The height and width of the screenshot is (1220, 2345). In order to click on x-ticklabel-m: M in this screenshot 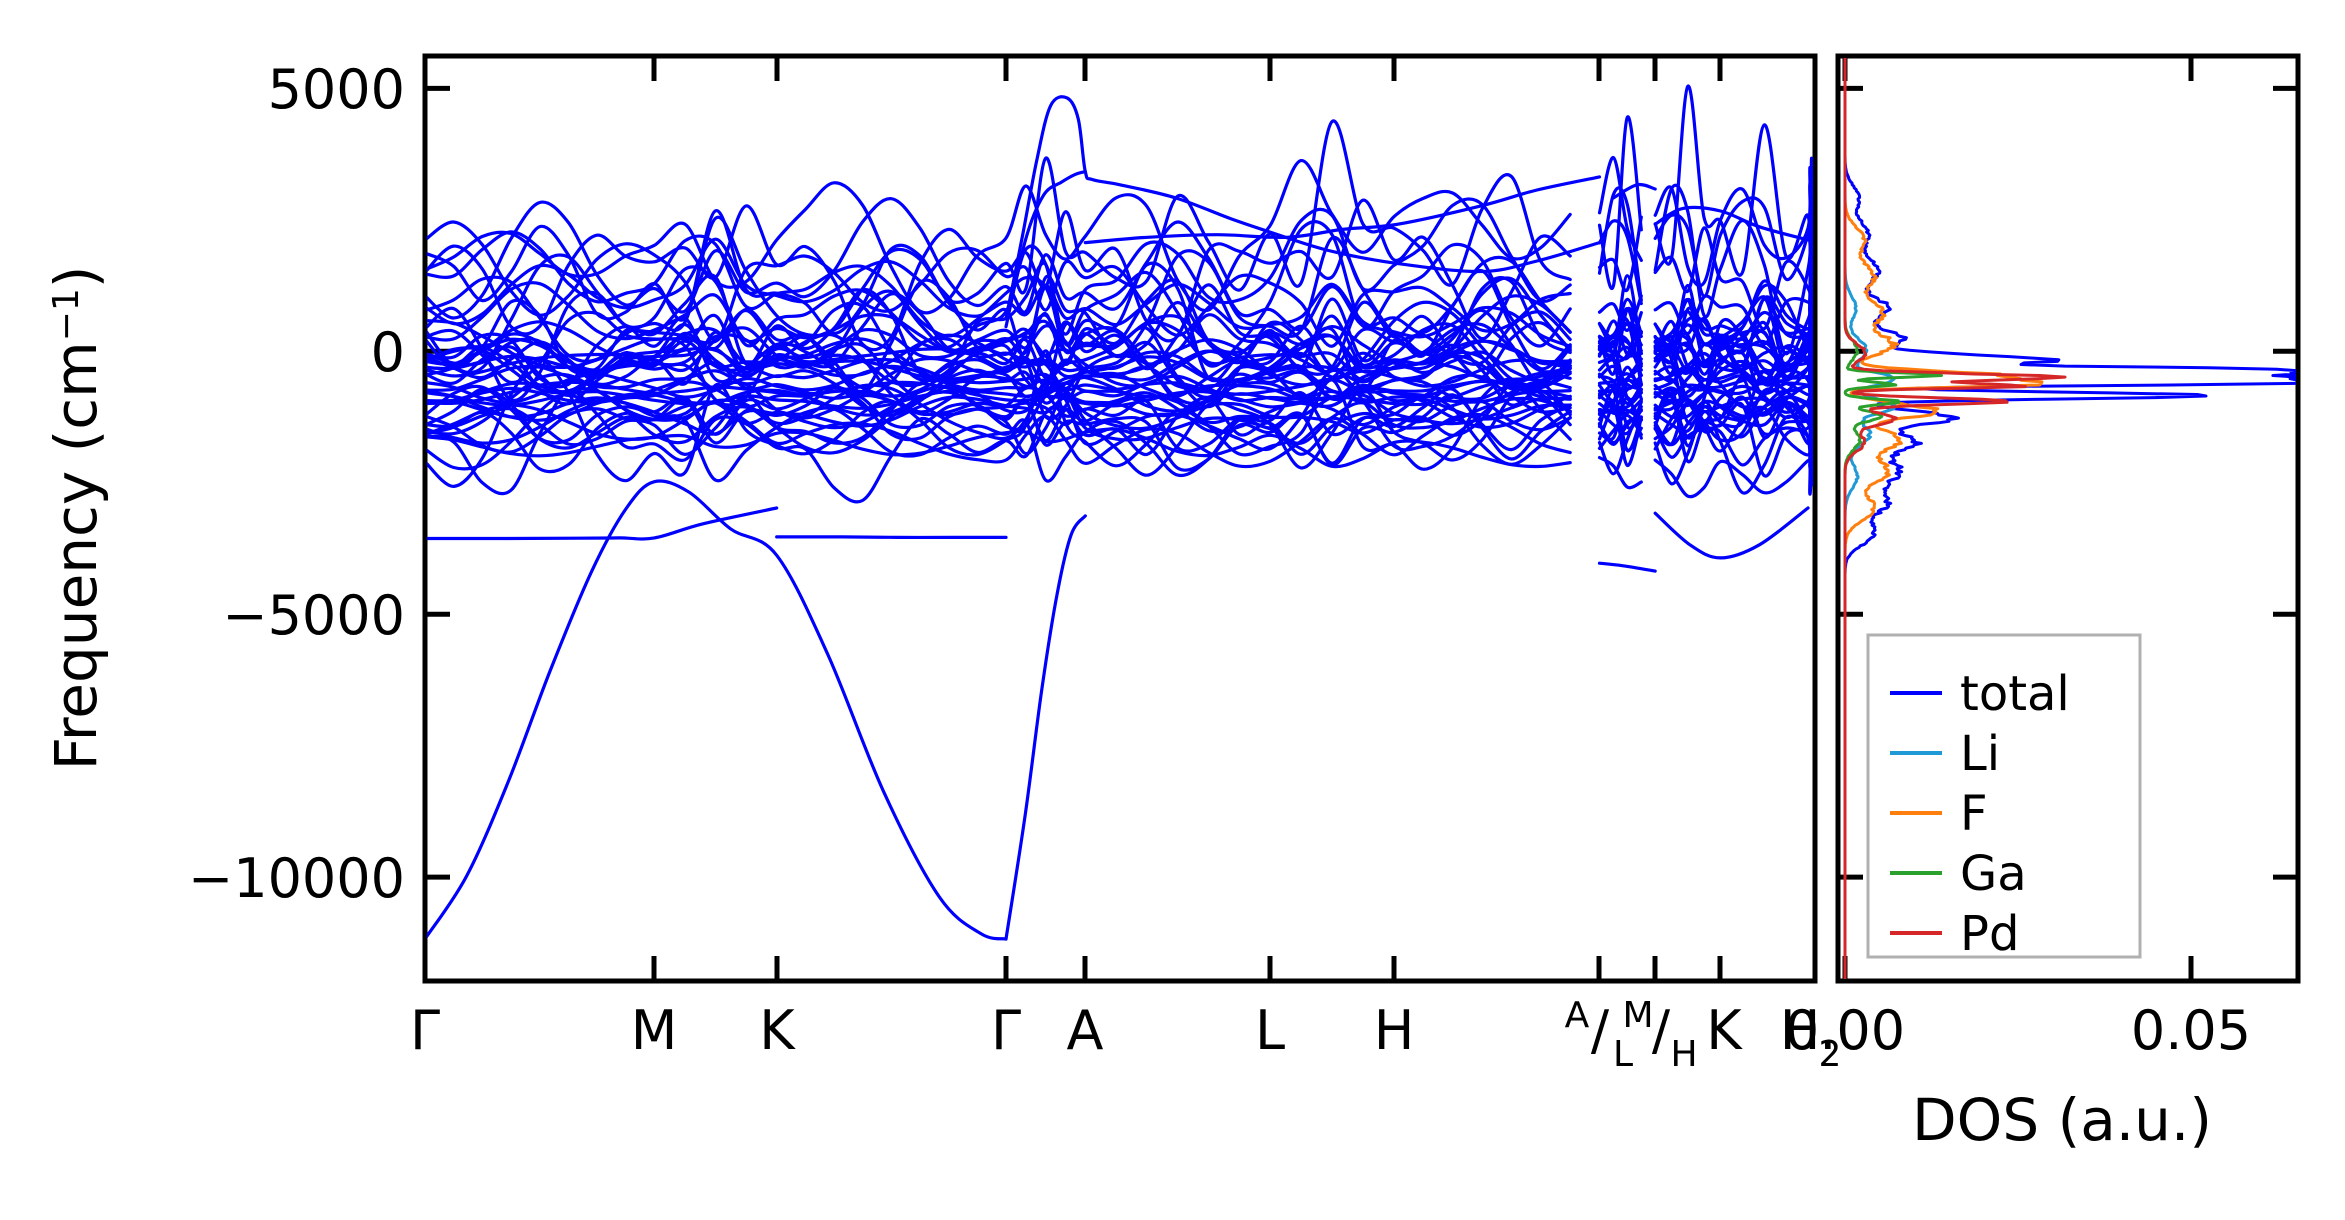, I will do `click(654, 1030)`.